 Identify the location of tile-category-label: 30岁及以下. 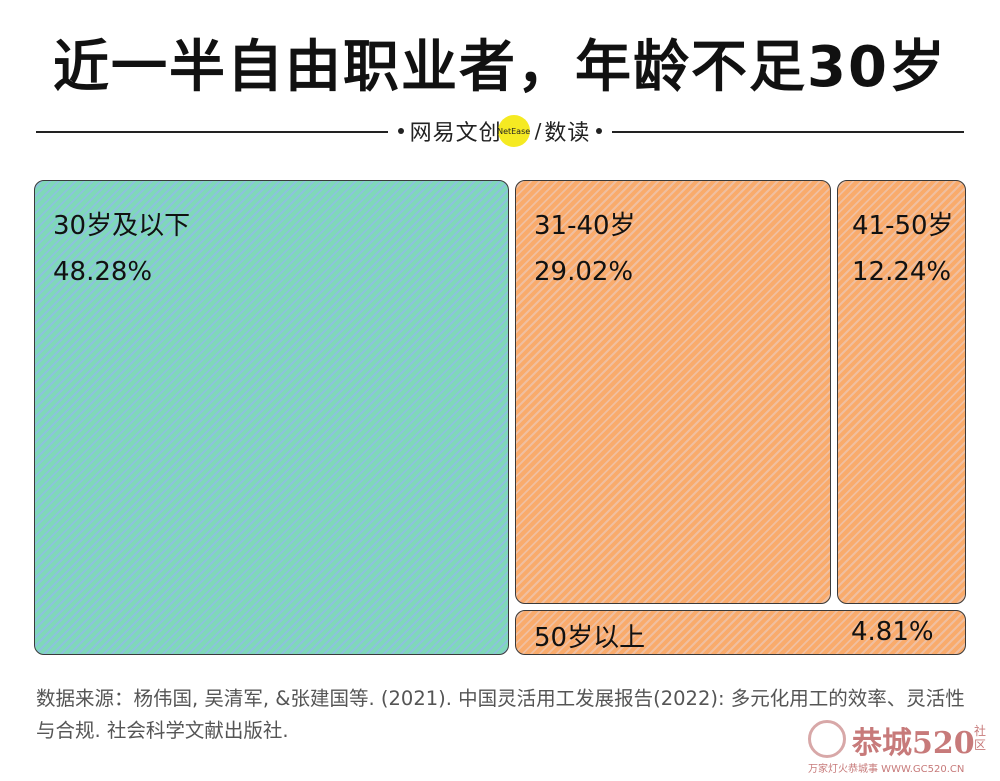
(122, 226).